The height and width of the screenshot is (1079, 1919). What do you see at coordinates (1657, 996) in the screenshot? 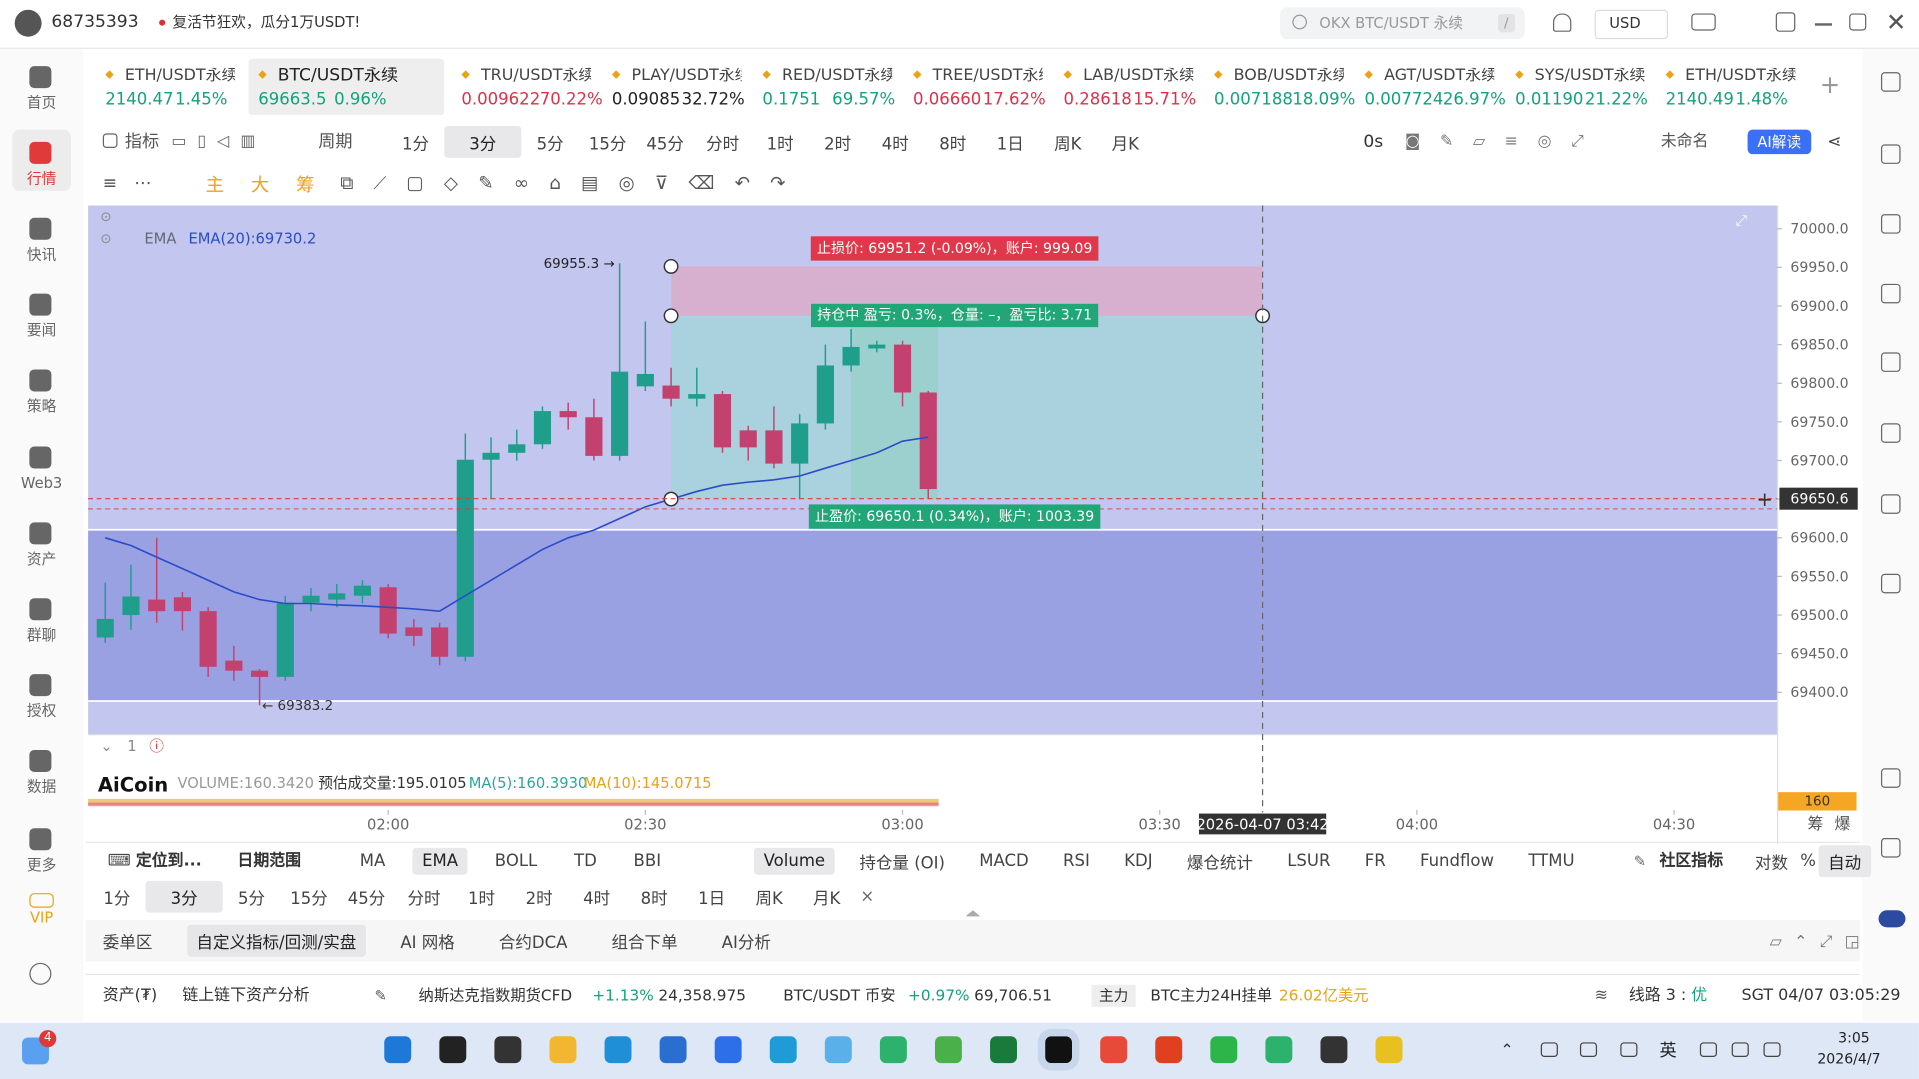
I see `line-label: 线路 3 :` at bounding box center [1657, 996].